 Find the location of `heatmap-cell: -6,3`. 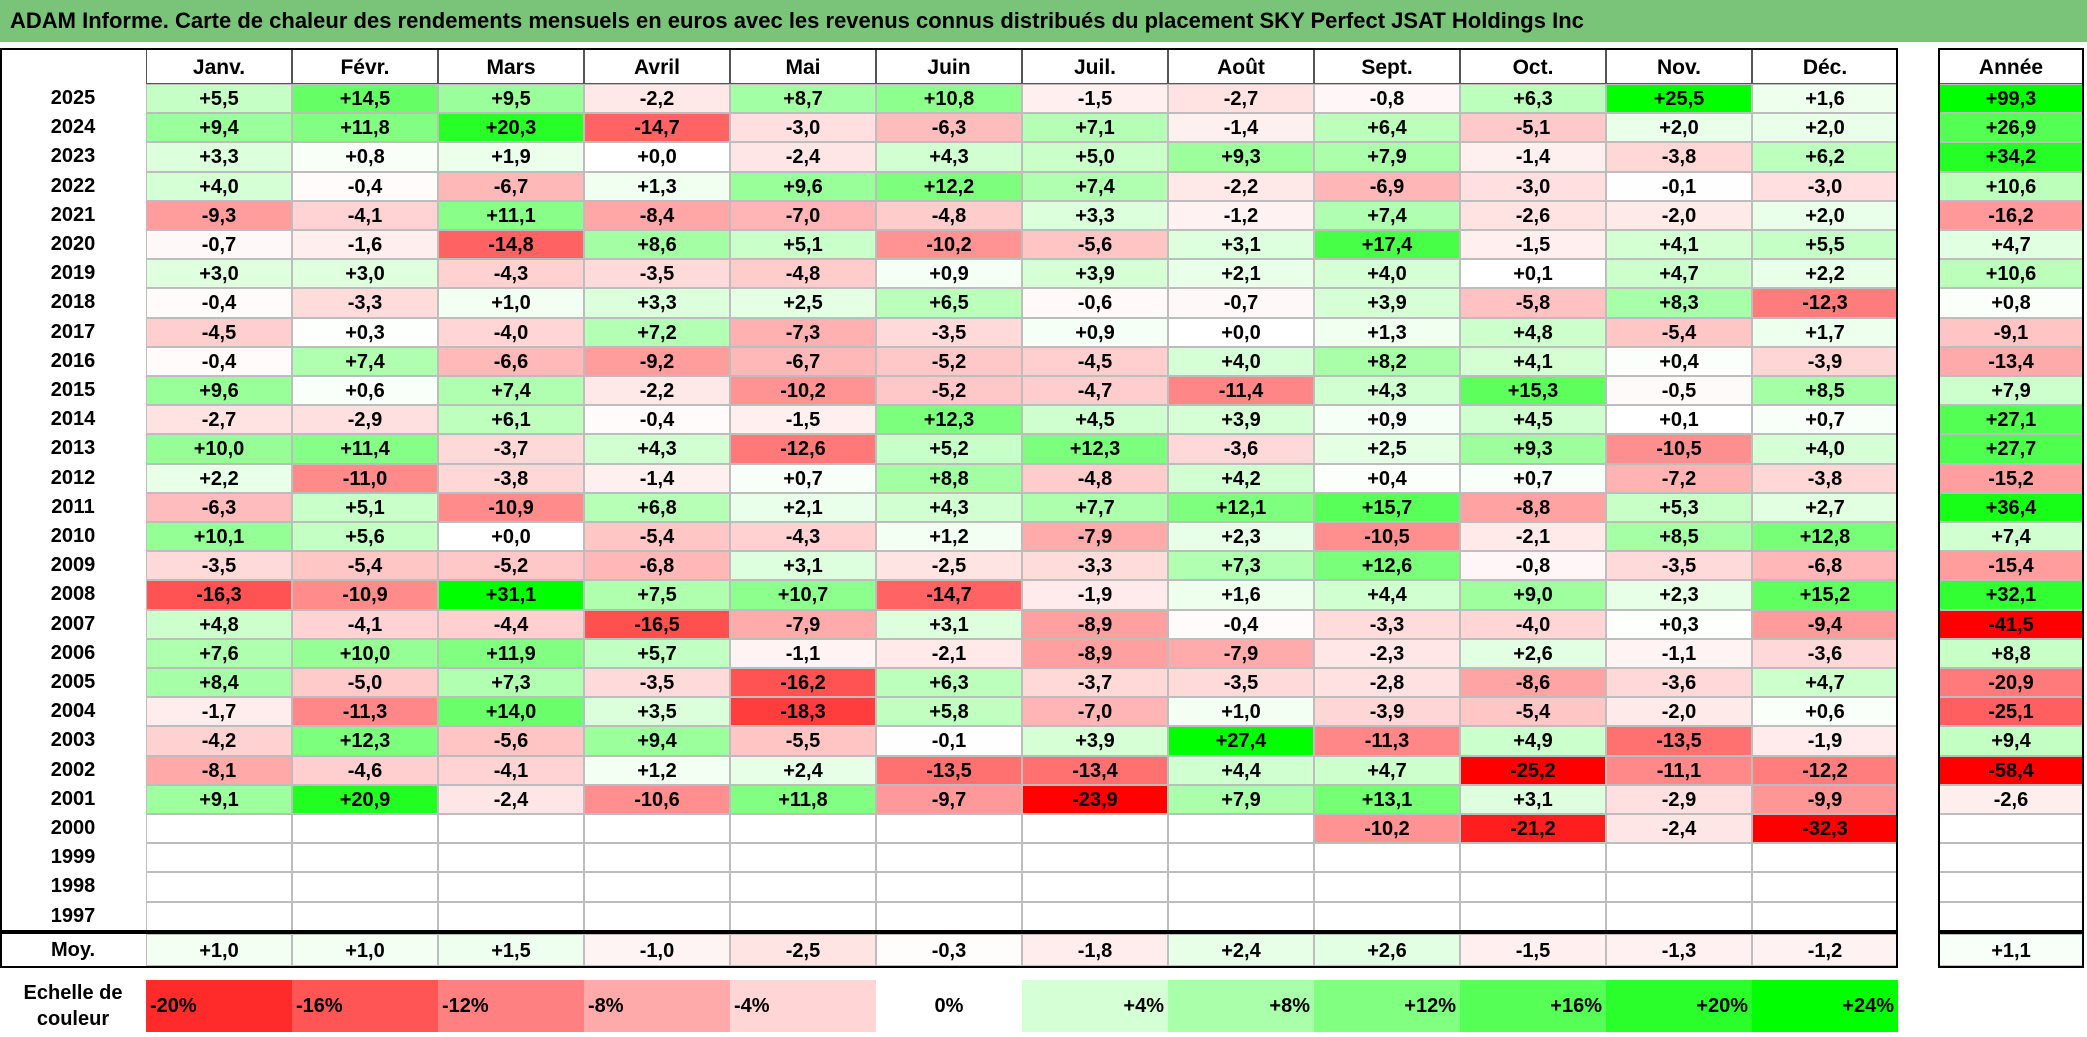

heatmap-cell: -6,3 is located at coordinates (949, 128).